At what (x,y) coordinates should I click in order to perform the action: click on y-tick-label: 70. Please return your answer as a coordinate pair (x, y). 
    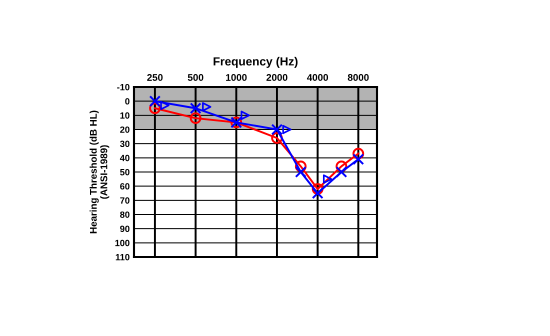
    Looking at the image, I should click on (125, 200).